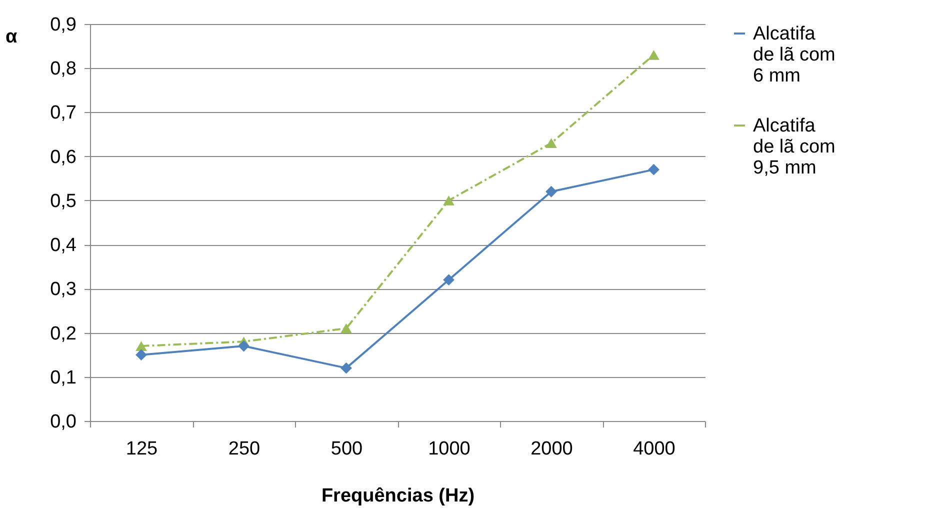 Image resolution: width=939 pixels, height=527 pixels. I want to click on x-tick-label: 125, so click(142, 449).